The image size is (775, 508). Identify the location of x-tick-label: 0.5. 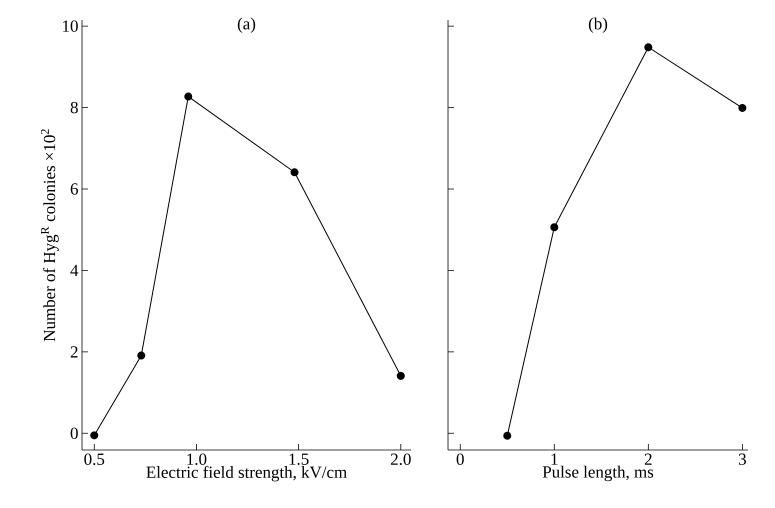
(94, 459).